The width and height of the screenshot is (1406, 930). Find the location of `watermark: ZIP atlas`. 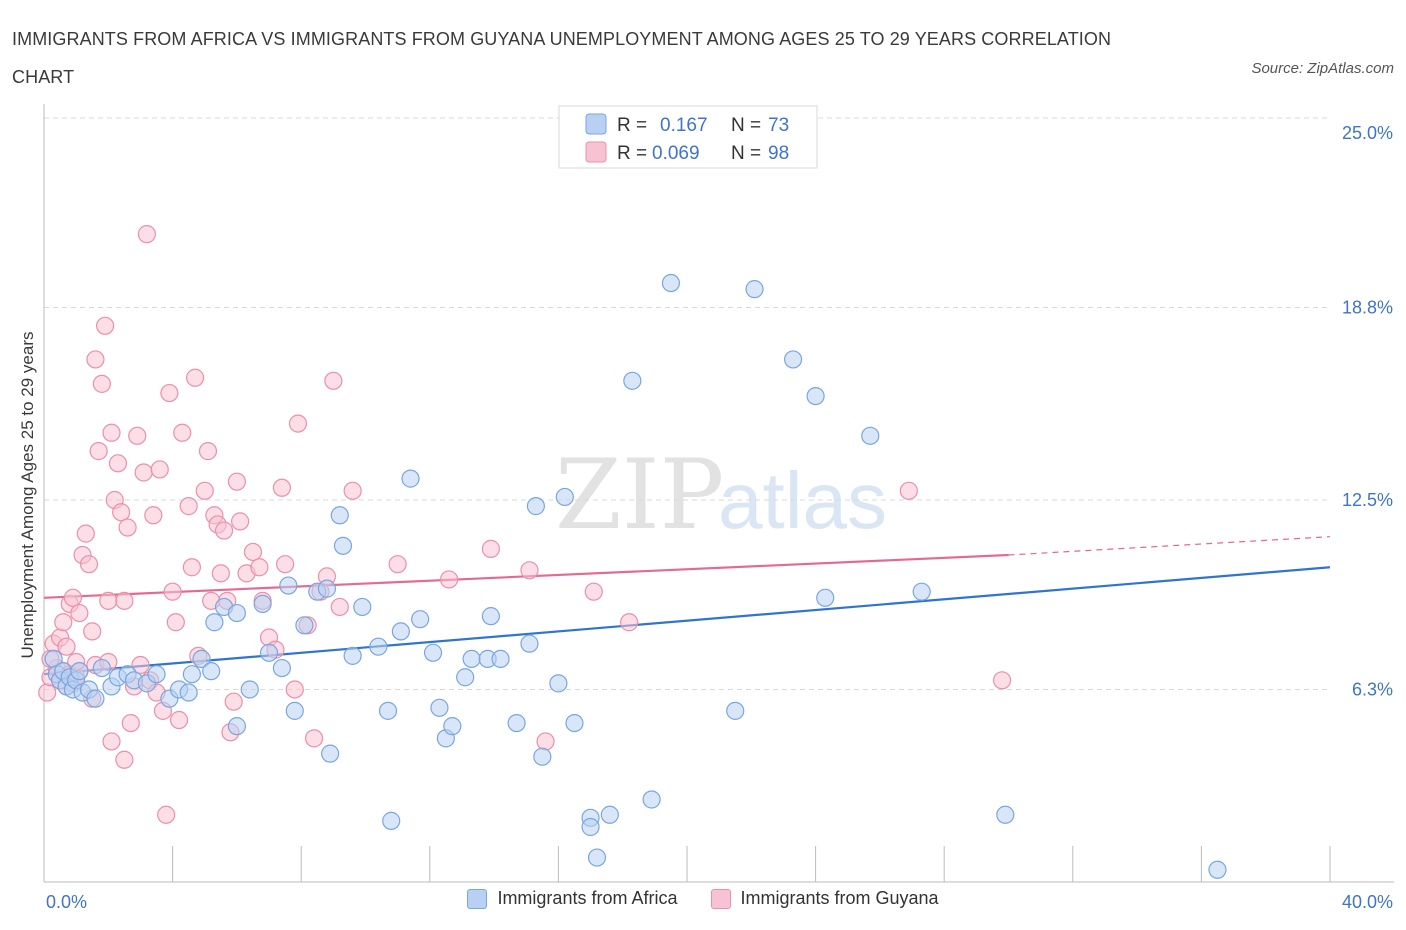

watermark: ZIP atlas is located at coordinates (721, 495).